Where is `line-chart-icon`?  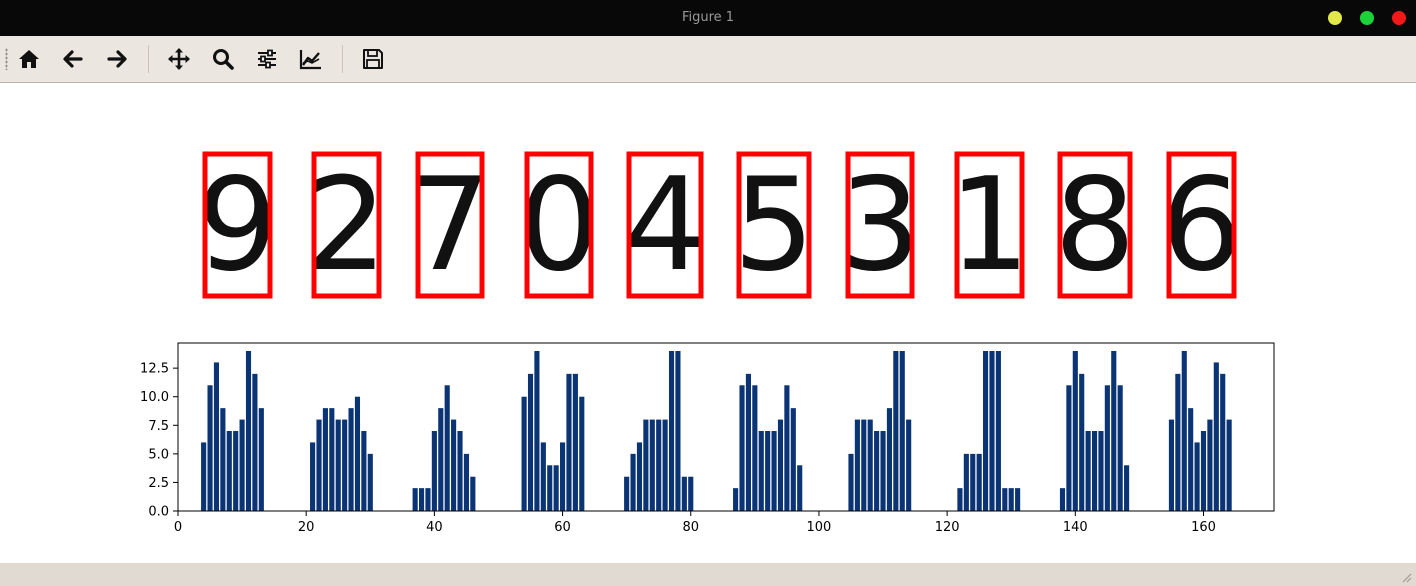
line-chart-icon is located at coordinates (310, 60).